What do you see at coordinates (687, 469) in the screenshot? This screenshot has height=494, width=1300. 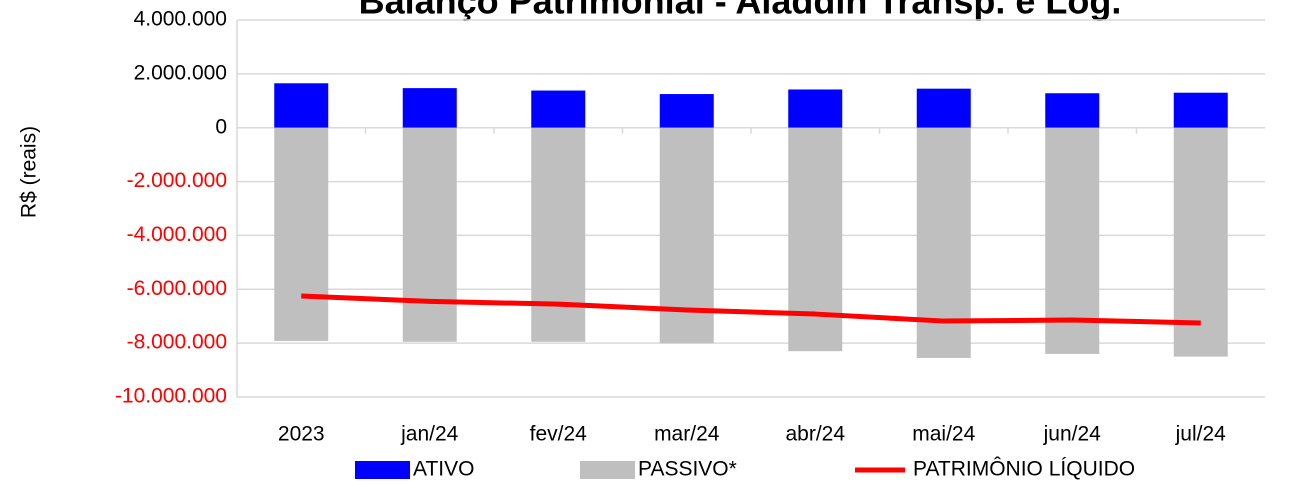 I see `legend-label: PASSIVO*` at bounding box center [687, 469].